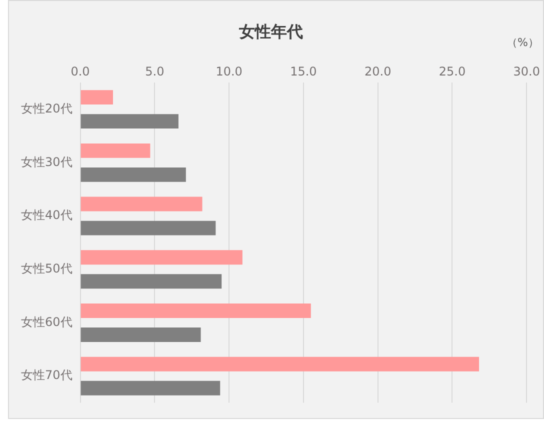 The image size is (544, 421). What do you see at coordinates (154, 71) in the screenshot?
I see `x-tick-label: 5.0` at bounding box center [154, 71].